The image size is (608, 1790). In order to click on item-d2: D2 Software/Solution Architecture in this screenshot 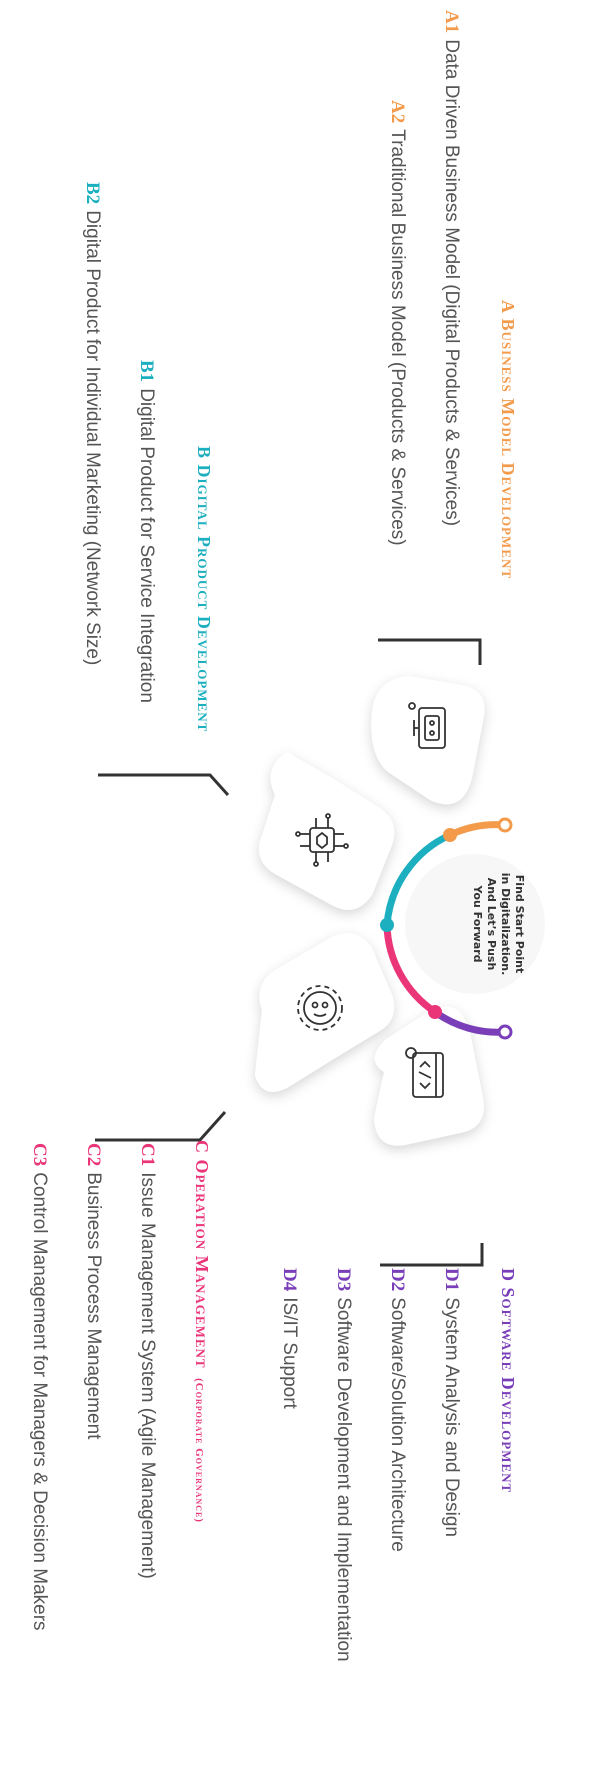, I will do `click(397, 1410)`.